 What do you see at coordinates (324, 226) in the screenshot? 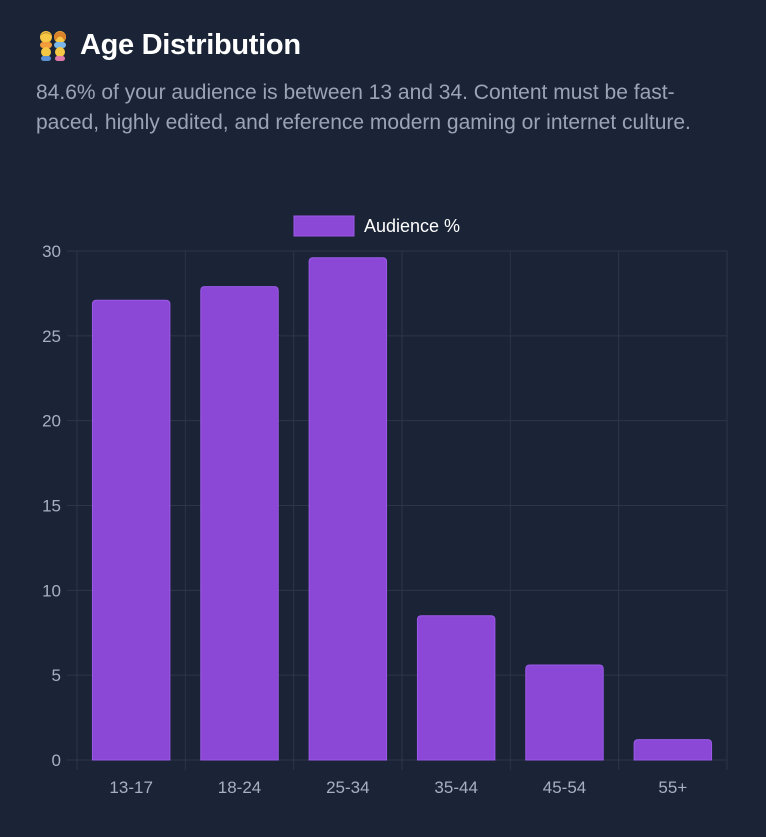
I see `legend-swatch` at bounding box center [324, 226].